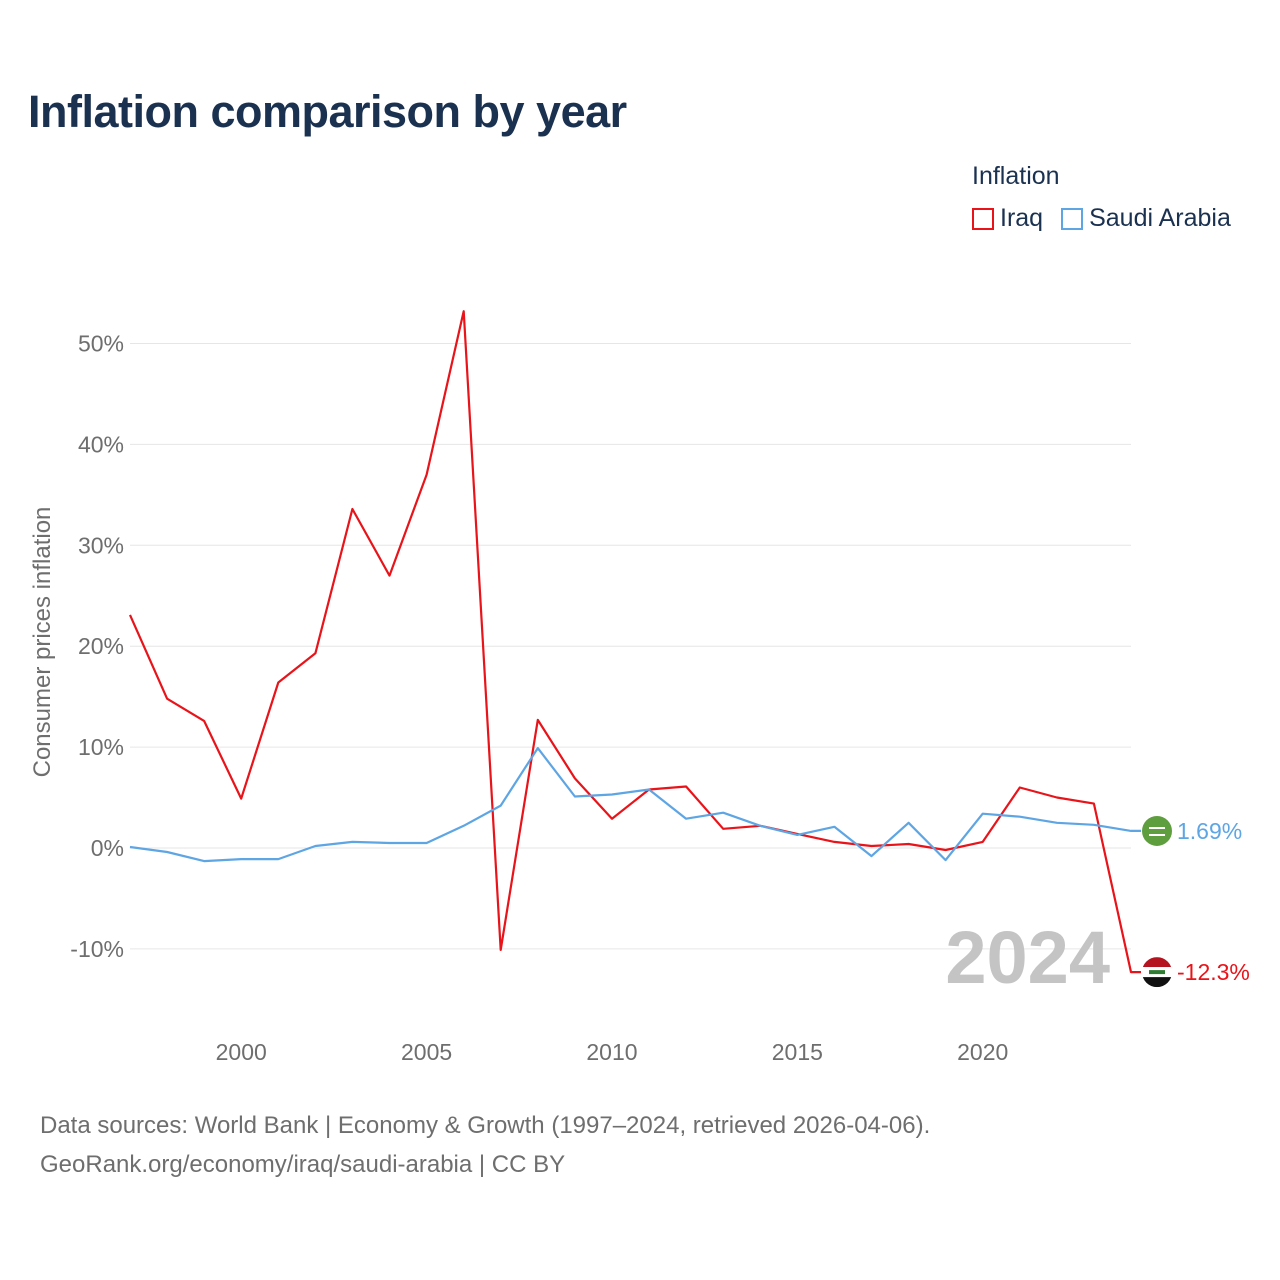 The image size is (1280, 1280). Describe the element at coordinates (1016, 176) in the screenshot. I see `legend-title: Inflation` at that location.